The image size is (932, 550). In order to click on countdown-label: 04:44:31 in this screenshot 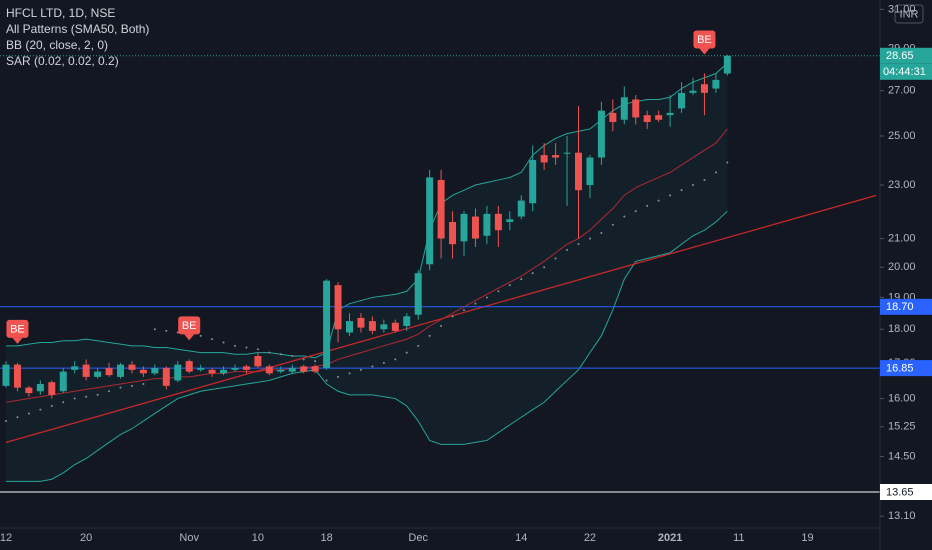, I will do `click(904, 72)`.